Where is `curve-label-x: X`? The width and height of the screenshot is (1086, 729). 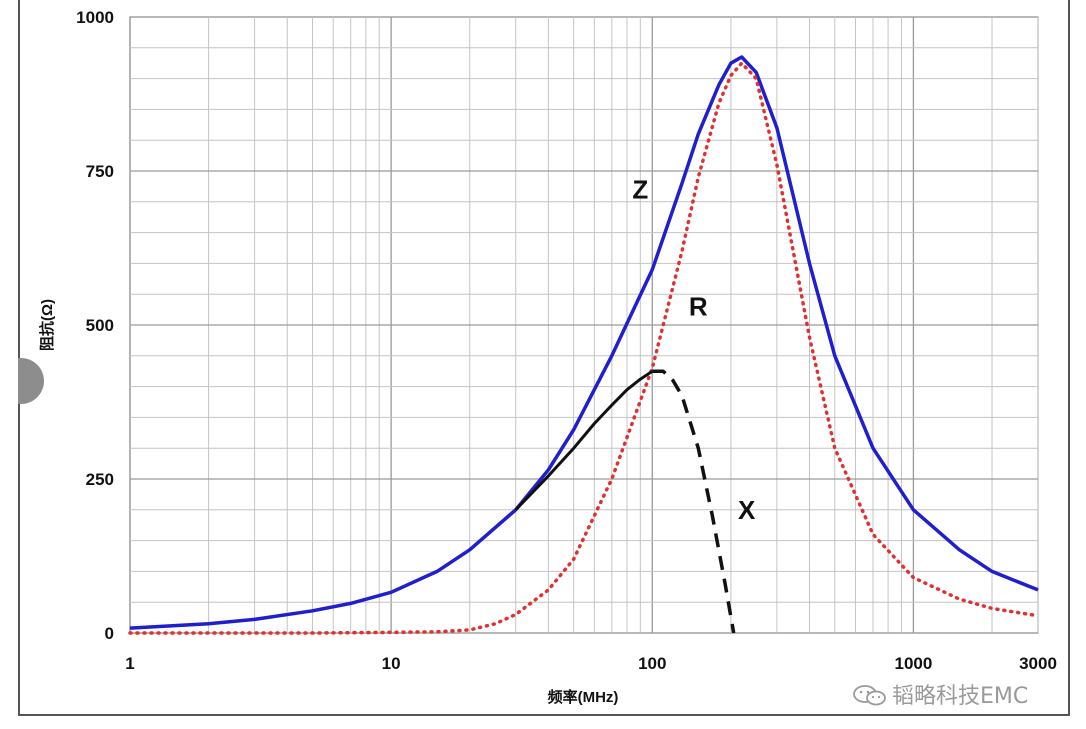 curve-label-x: X is located at coordinates (747, 510).